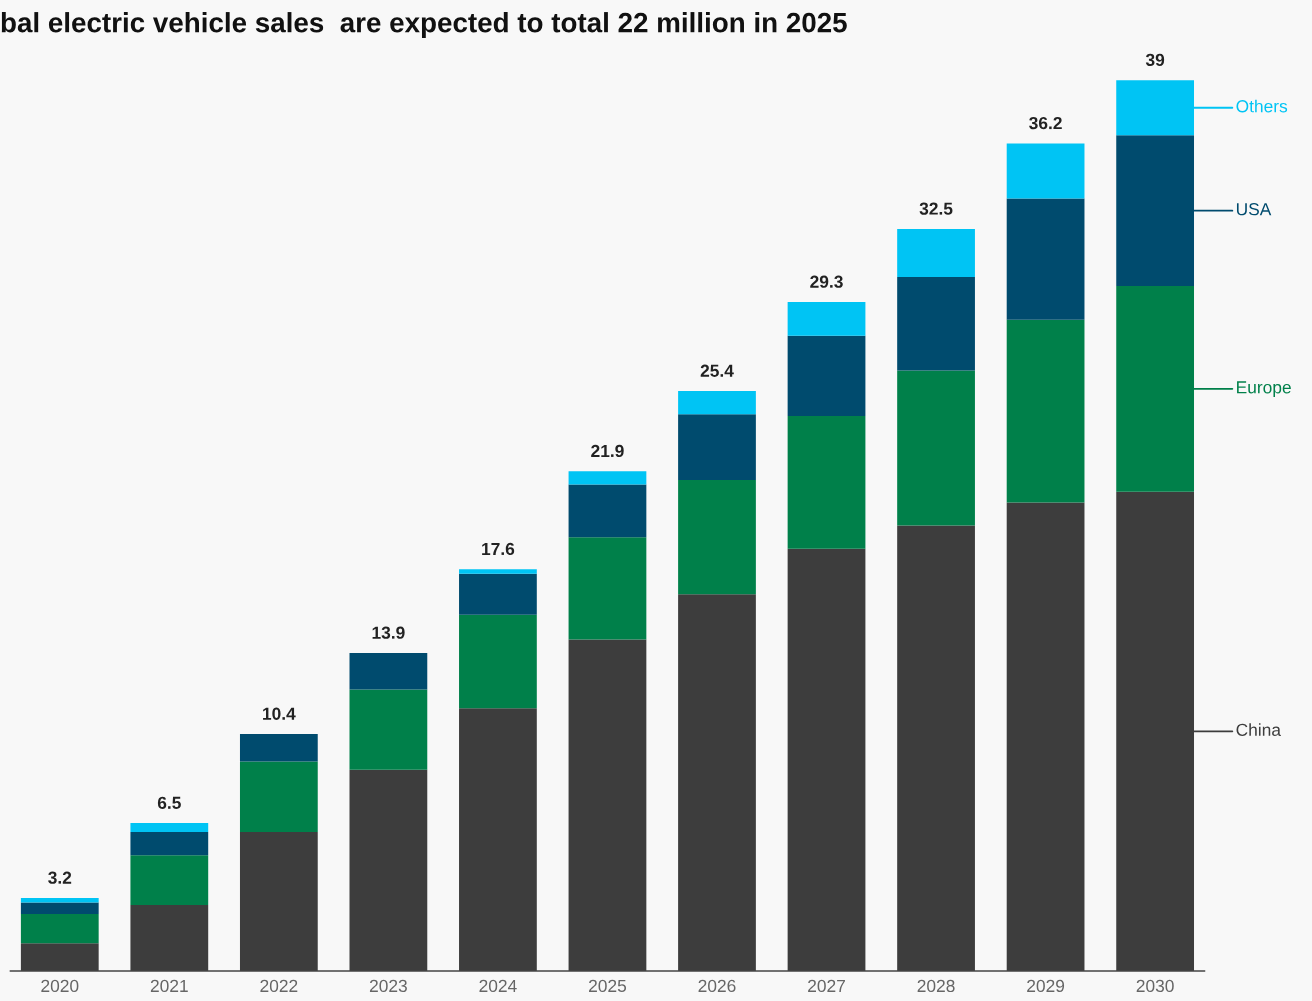 The height and width of the screenshot is (1001, 1312). What do you see at coordinates (1262, 106) in the screenshot?
I see `legend-label: Others` at bounding box center [1262, 106].